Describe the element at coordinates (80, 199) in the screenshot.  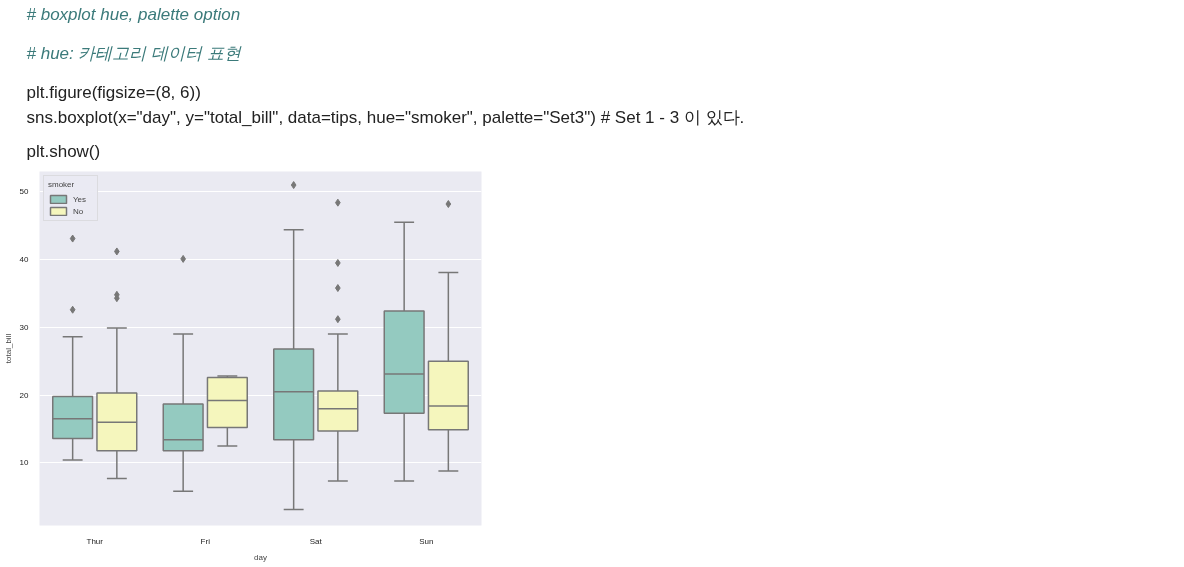
I see `legend-label: Yes` at that location.